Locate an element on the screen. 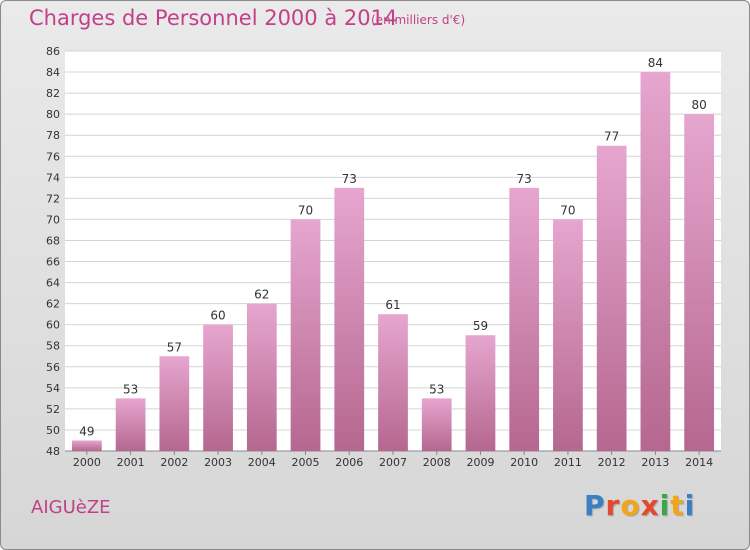  x-tick-label: 2007 is located at coordinates (393, 462).